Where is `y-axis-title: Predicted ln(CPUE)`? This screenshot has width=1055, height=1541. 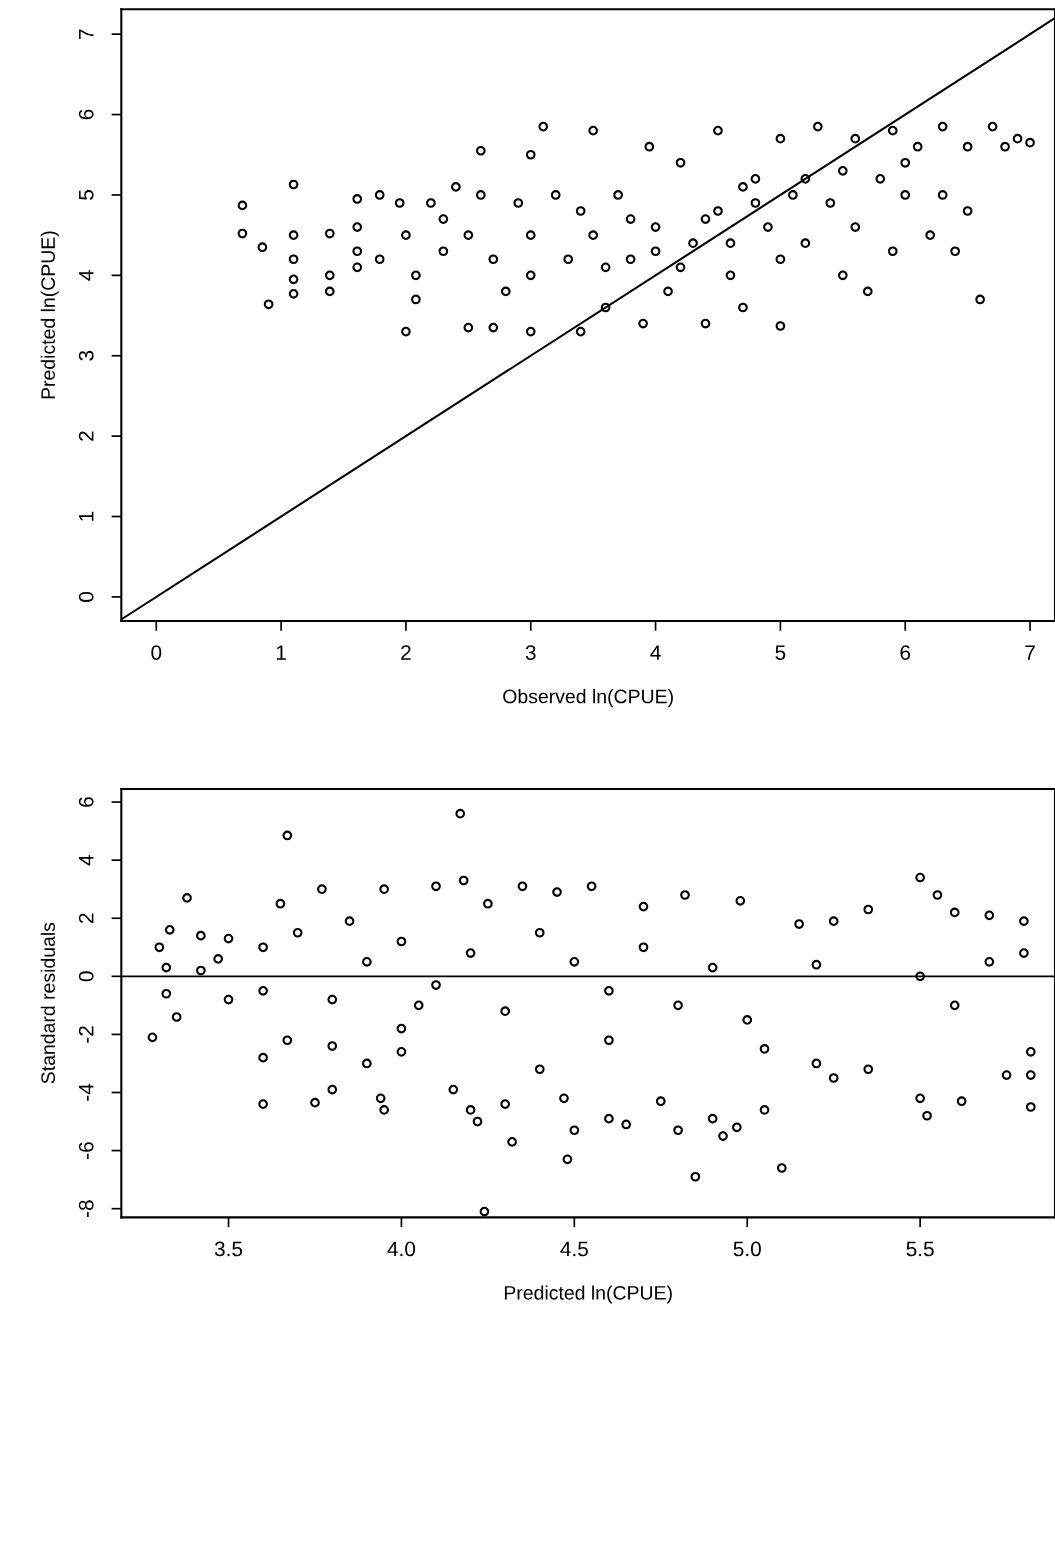
y-axis-title: Predicted ln(CPUE) is located at coordinates (49, 315).